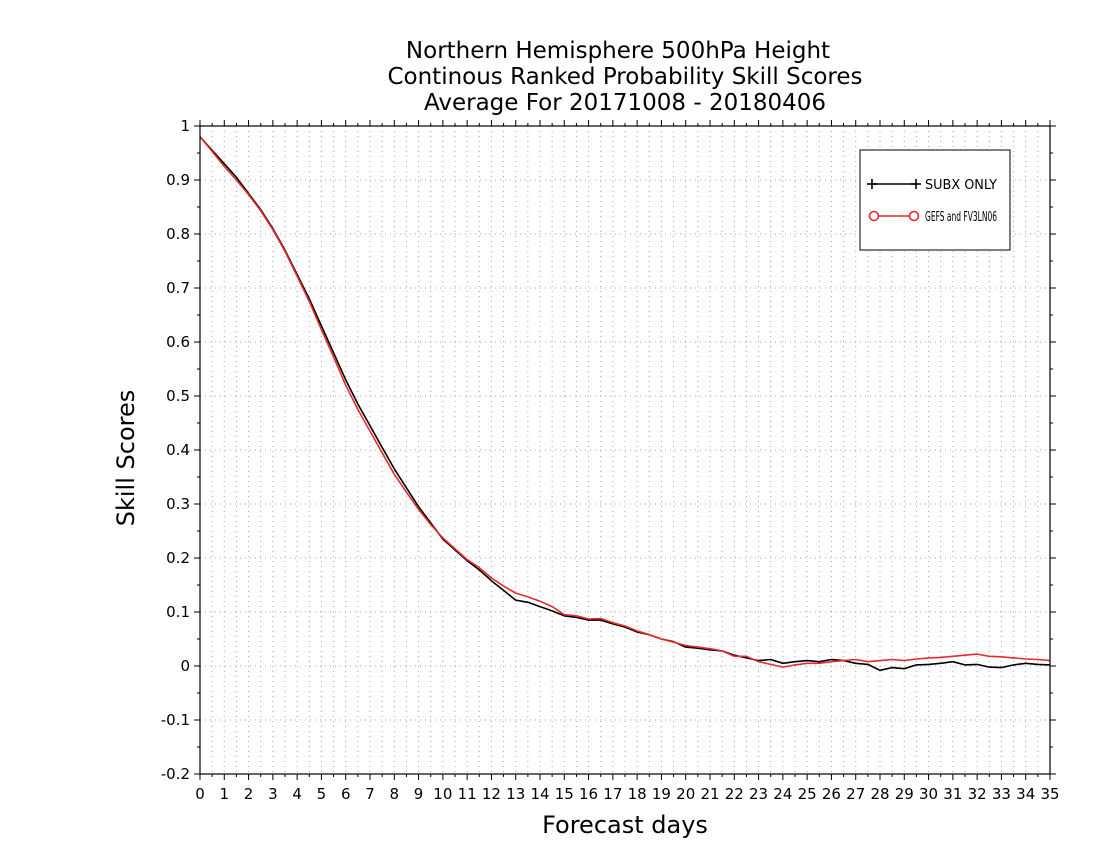 This screenshot has height=850, width=1100. I want to click on x-tick-label: 34, so click(1025, 794).